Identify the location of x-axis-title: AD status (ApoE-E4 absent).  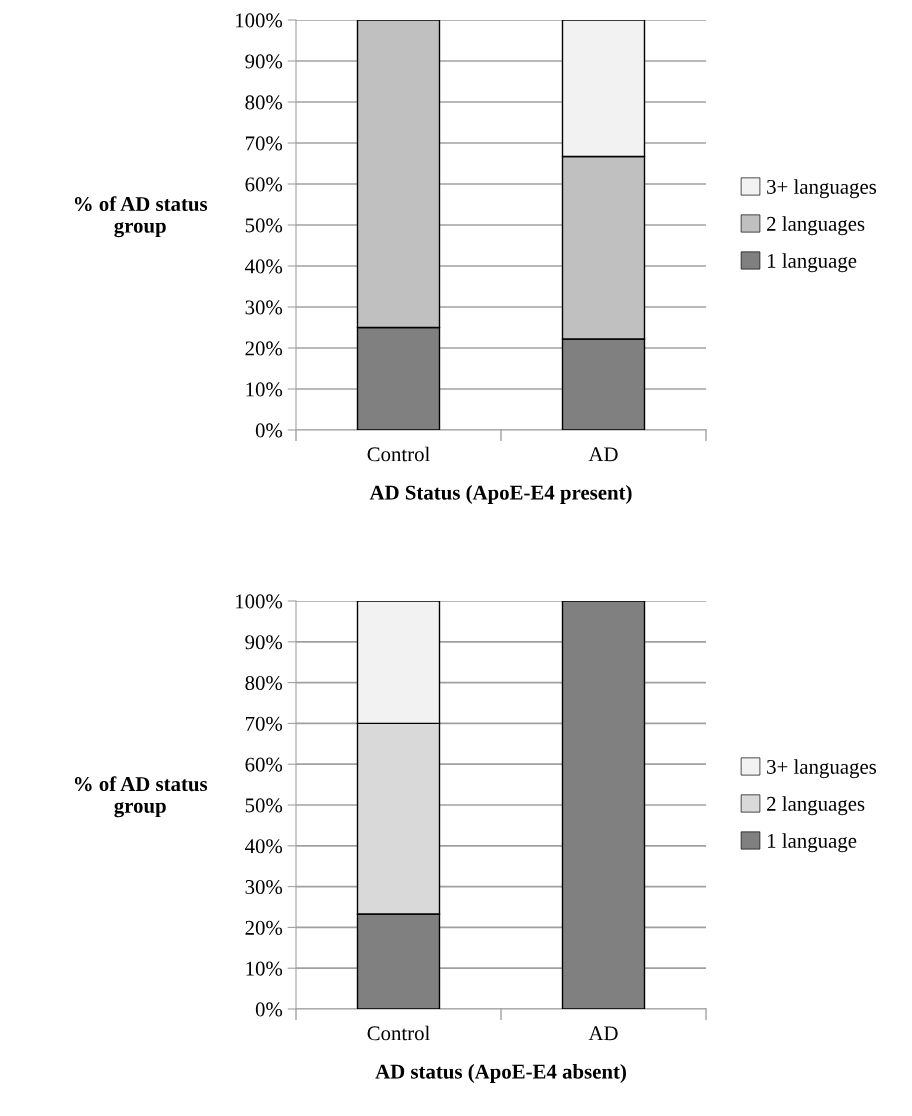
(500, 1073).